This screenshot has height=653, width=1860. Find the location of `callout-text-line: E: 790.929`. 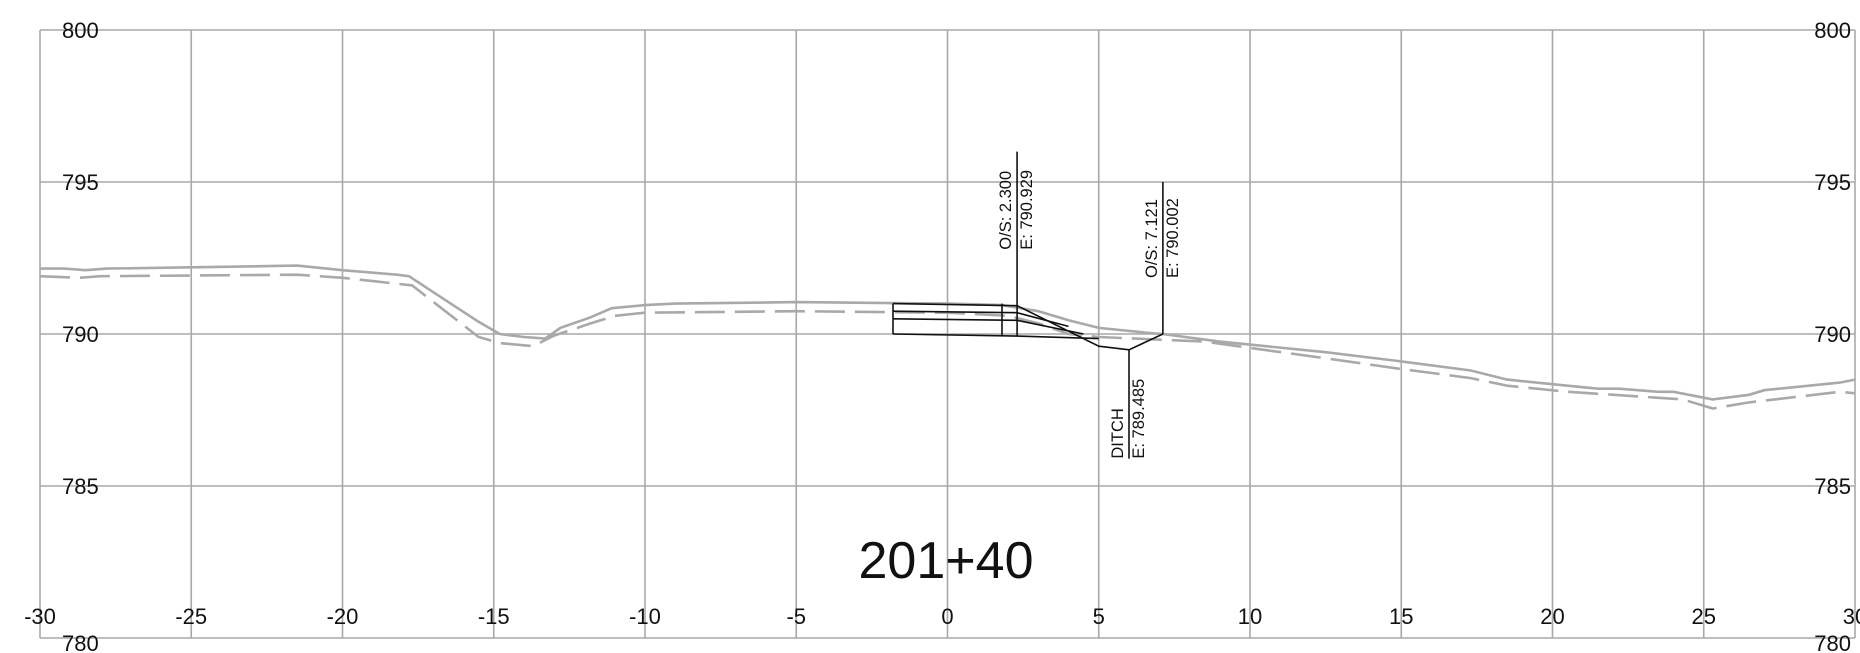

callout-text-line: E: 790.929 is located at coordinates (1027, 210).